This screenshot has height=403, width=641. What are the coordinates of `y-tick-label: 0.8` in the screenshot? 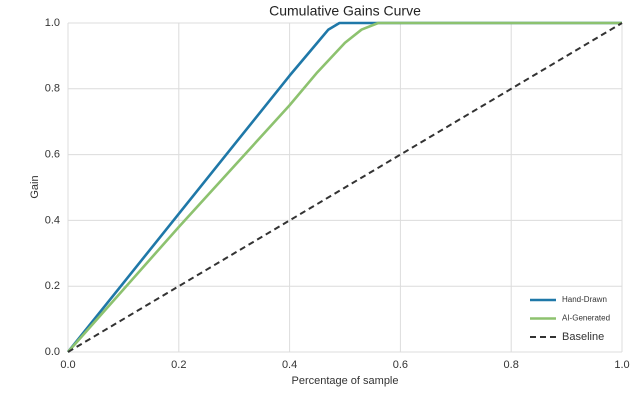 It's located at (52, 89).